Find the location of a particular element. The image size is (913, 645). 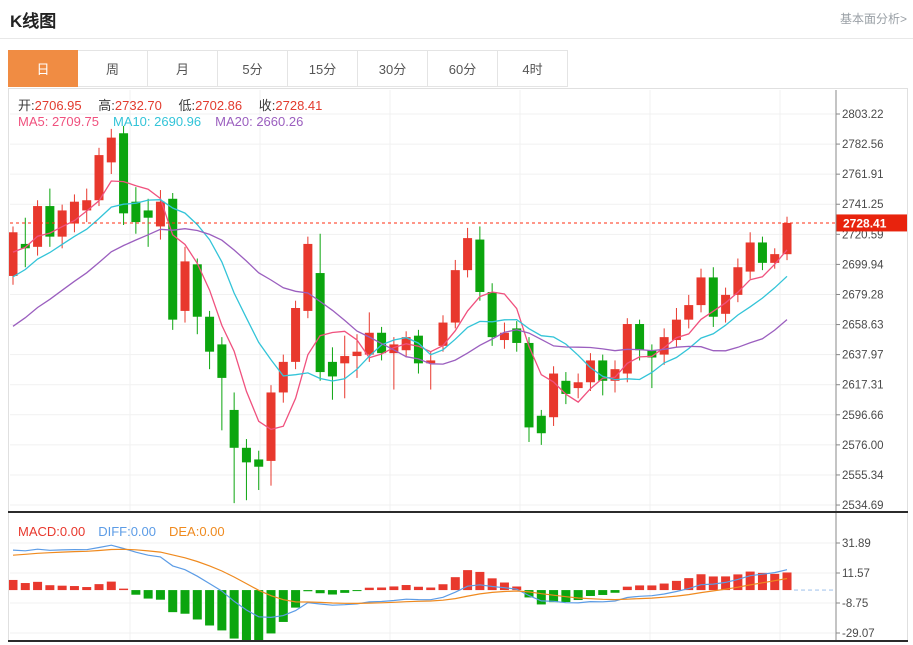

svg-text: 2761.91 is located at coordinates (863, 175).